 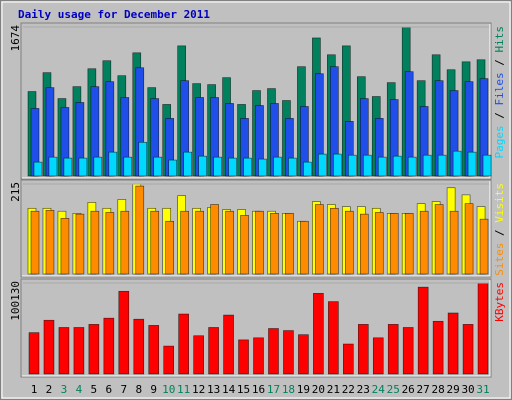 What do you see at coordinates (348, 389) in the screenshot?
I see `x-tick-label: 22` at bounding box center [348, 389].